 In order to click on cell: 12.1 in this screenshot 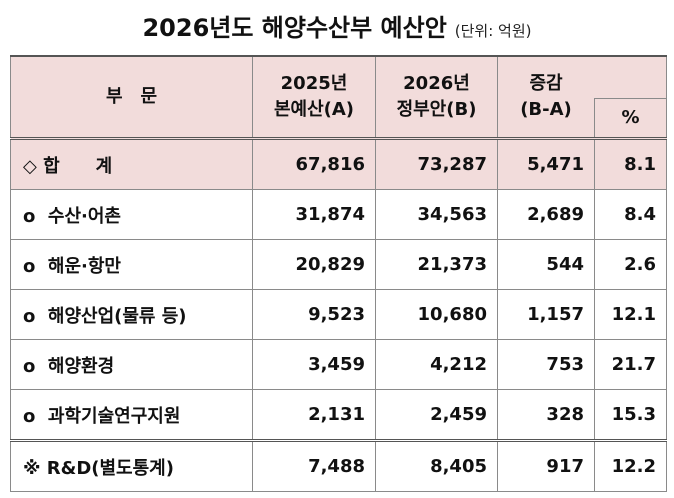, I will do `click(630, 314)`.